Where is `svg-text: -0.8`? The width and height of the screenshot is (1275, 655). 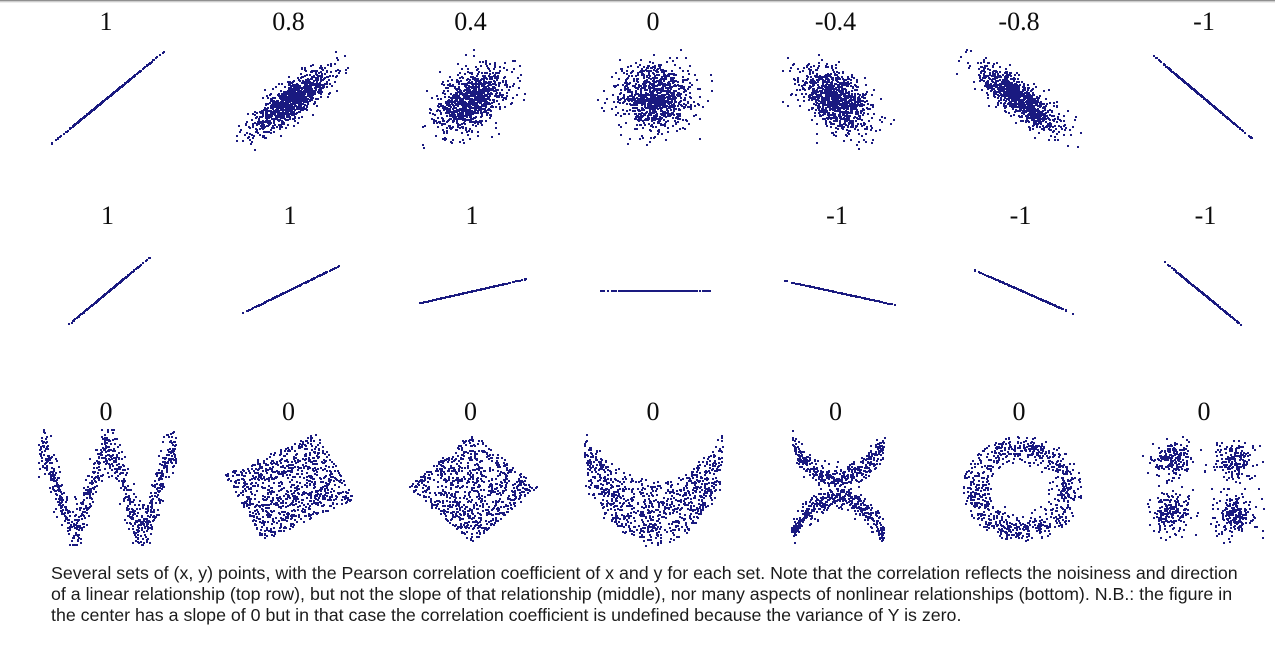
svg-text: -0.8 is located at coordinates (1018, 21).